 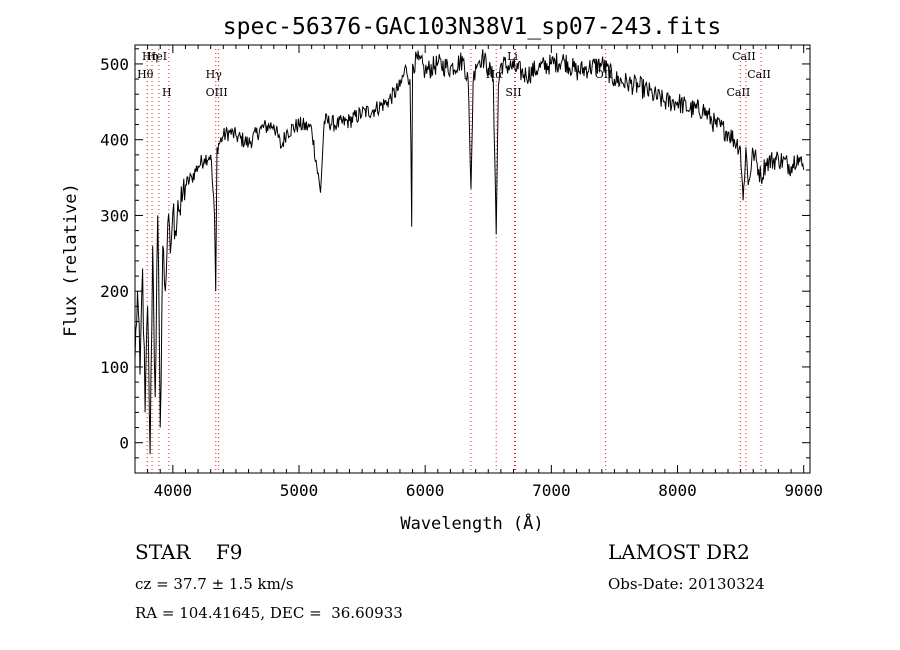 What do you see at coordinates (114, 215) in the screenshot?
I see `y-tick-label: 300` at bounding box center [114, 215].